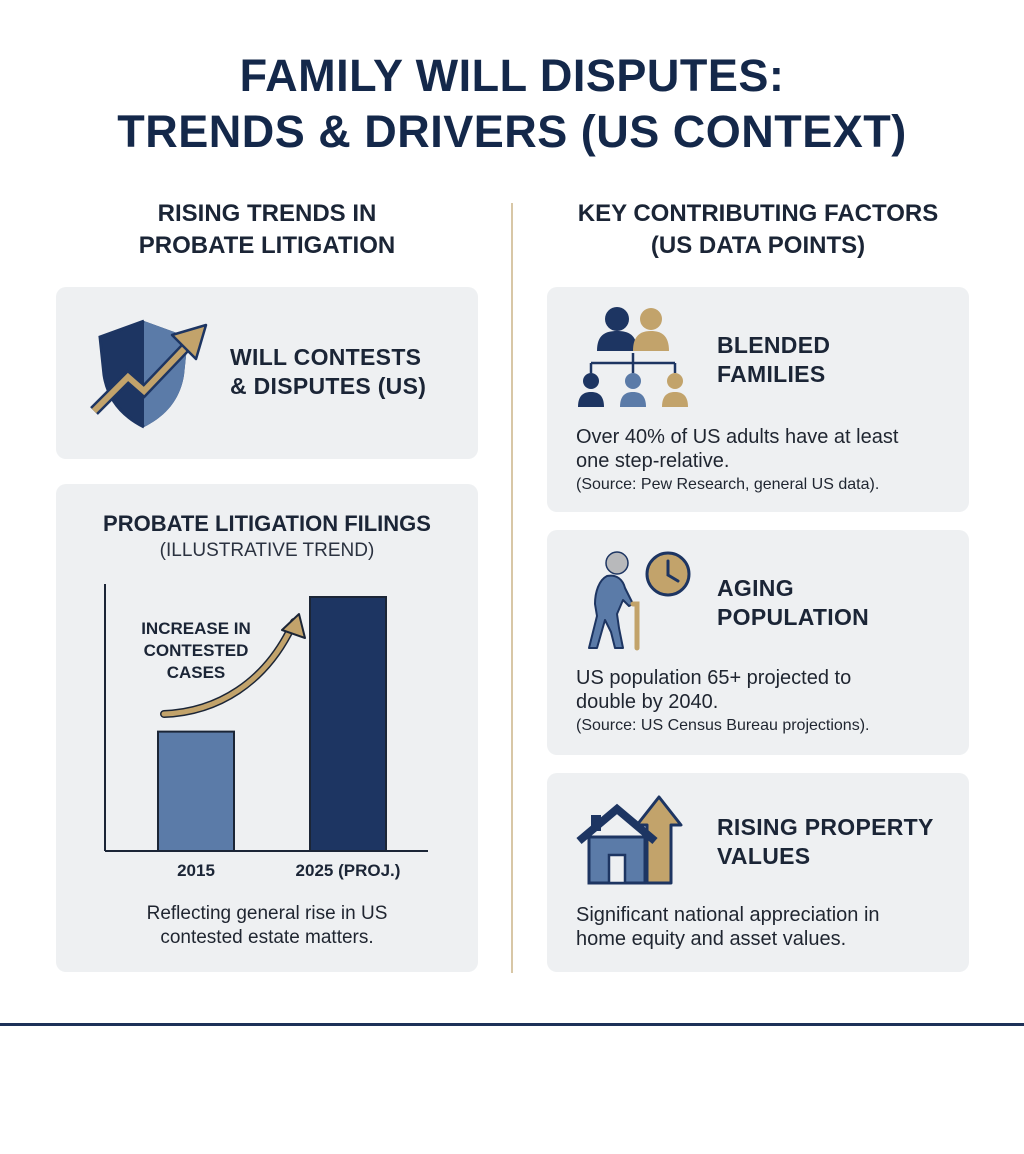  I want to click on left-column-heading: RISING TRENDS IN PROBATE LITIGATION, so click(267, 230).